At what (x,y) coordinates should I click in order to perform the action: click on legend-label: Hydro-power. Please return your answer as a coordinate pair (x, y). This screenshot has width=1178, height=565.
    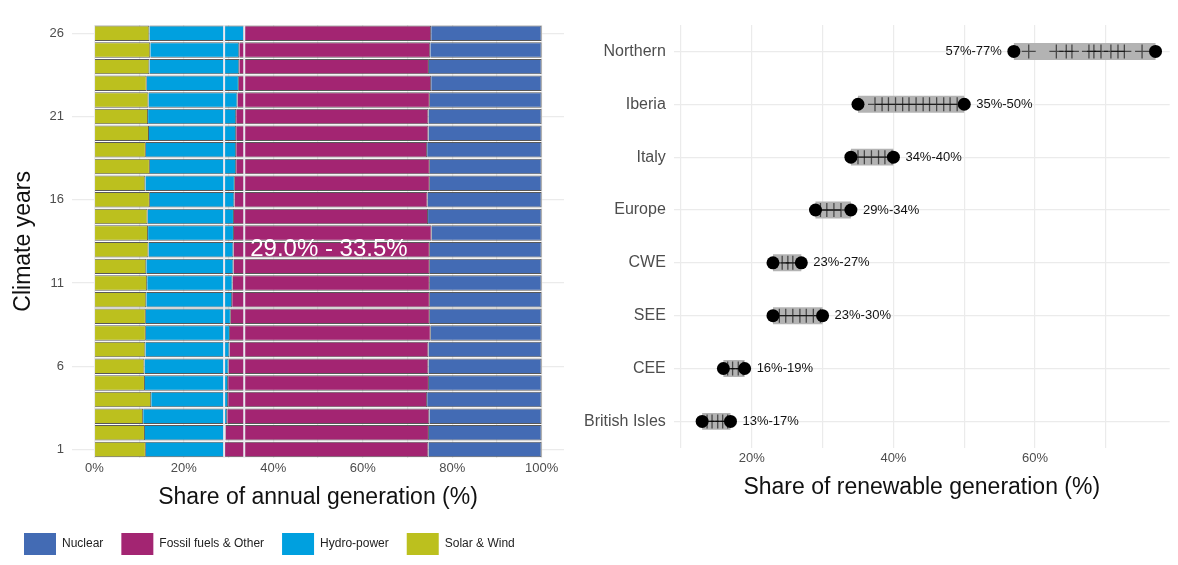
    Looking at the image, I should click on (354, 543).